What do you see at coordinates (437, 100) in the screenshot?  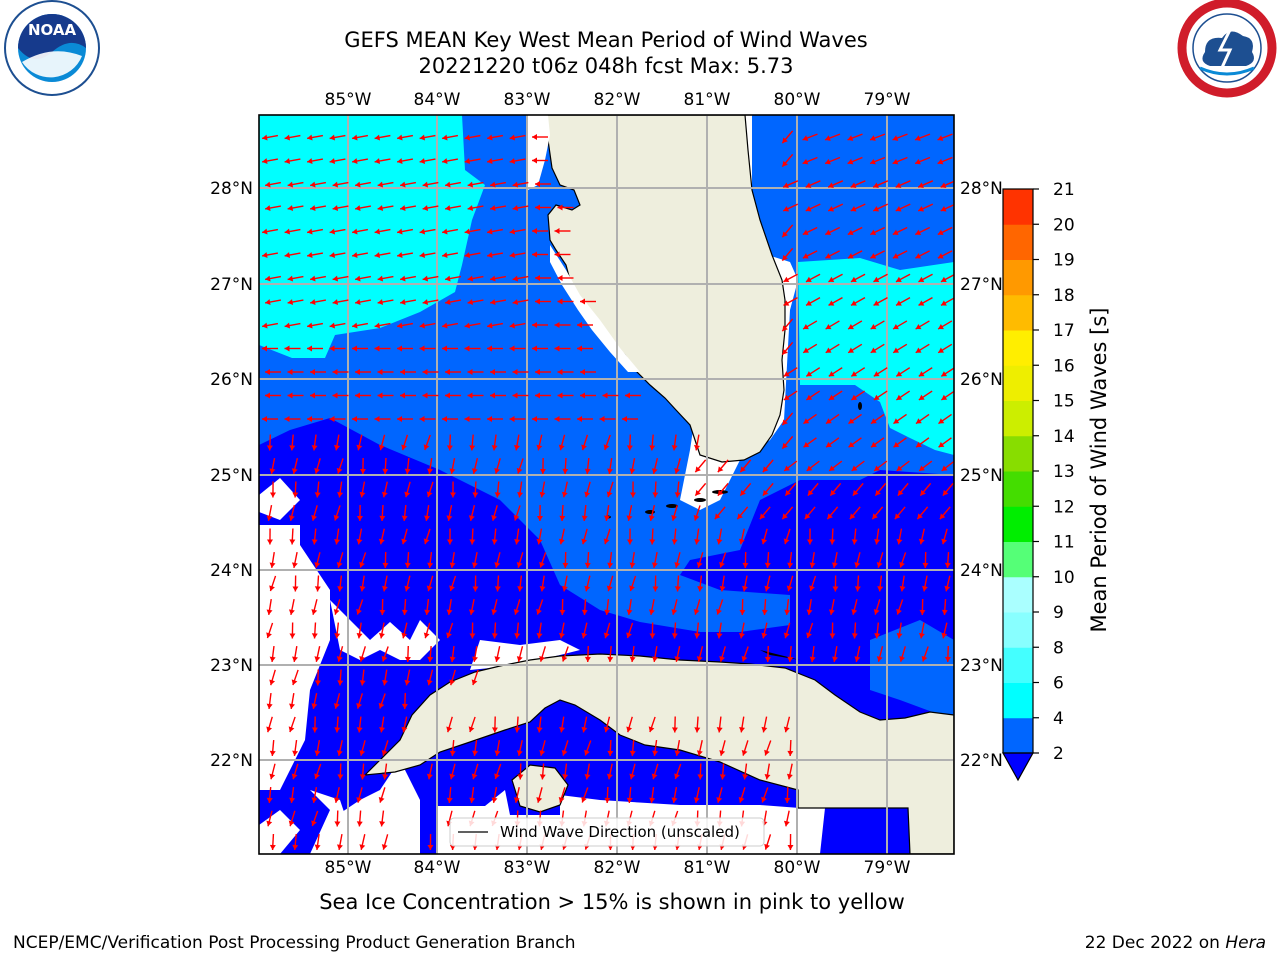 I see `lon-label-top: 84°W` at bounding box center [437, 100].